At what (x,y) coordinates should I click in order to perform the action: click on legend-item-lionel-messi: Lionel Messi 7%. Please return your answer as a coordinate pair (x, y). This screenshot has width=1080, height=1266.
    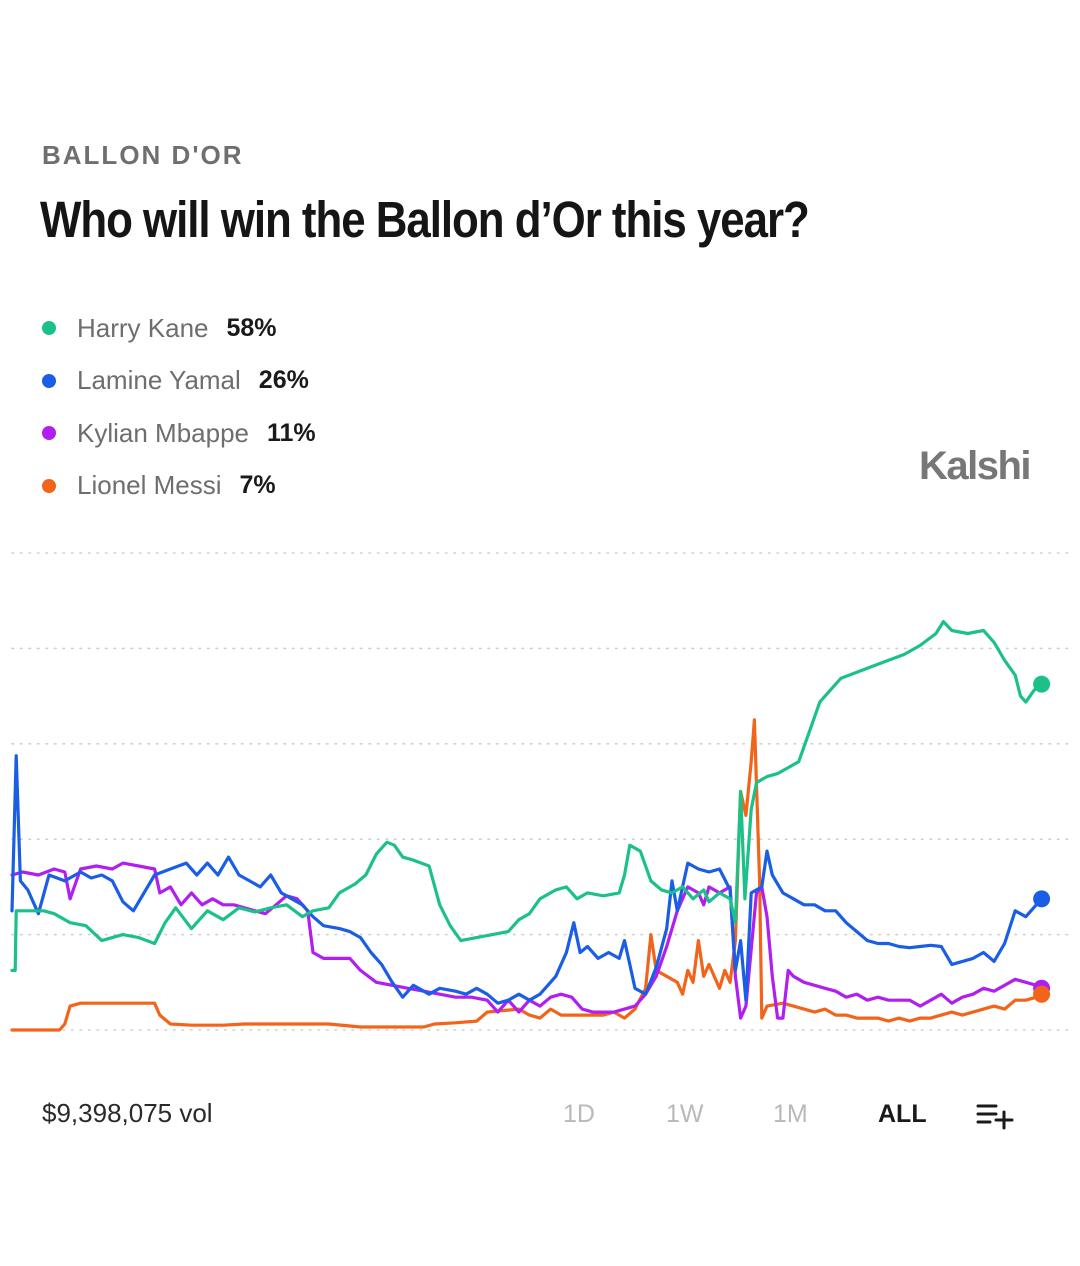
    Looking at the image, I should click on (178, 486).